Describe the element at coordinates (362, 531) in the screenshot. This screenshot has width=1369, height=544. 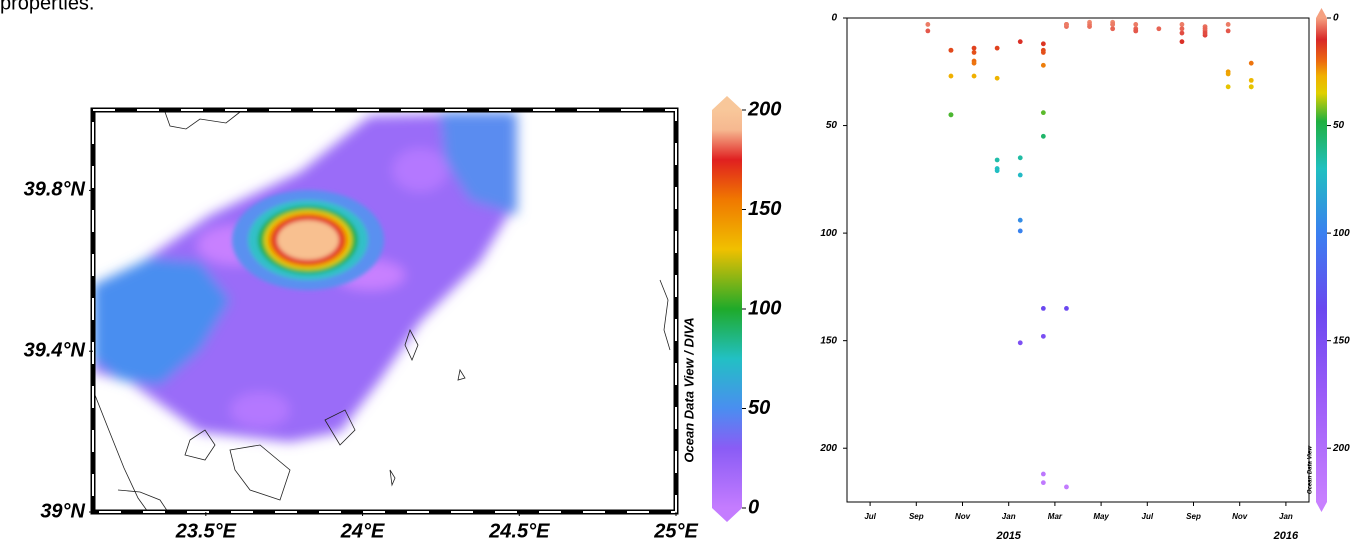
I see `x-tick-label: 24°E` at that location.